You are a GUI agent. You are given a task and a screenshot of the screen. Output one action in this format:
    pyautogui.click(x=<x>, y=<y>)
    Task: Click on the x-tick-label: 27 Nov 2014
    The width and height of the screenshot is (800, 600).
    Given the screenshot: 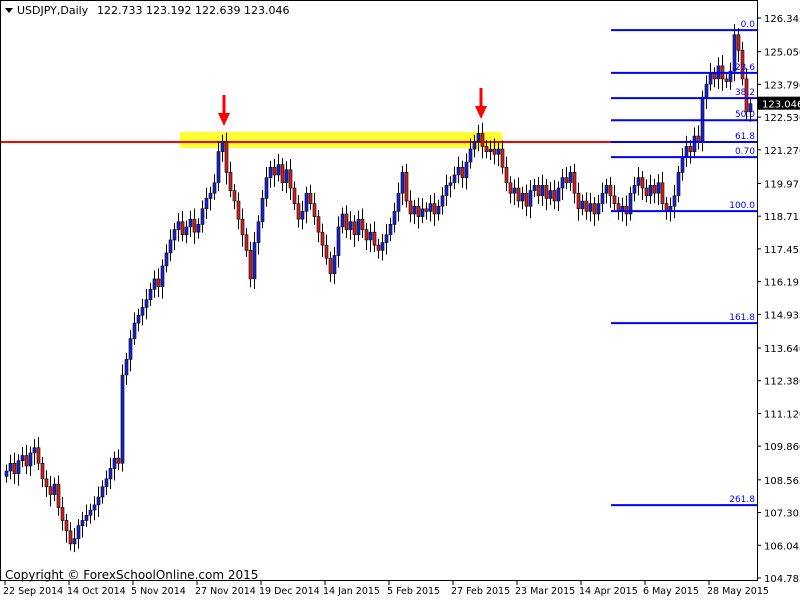 What is the action you would take?
    pyautogui.click(x=225, y=591)
    